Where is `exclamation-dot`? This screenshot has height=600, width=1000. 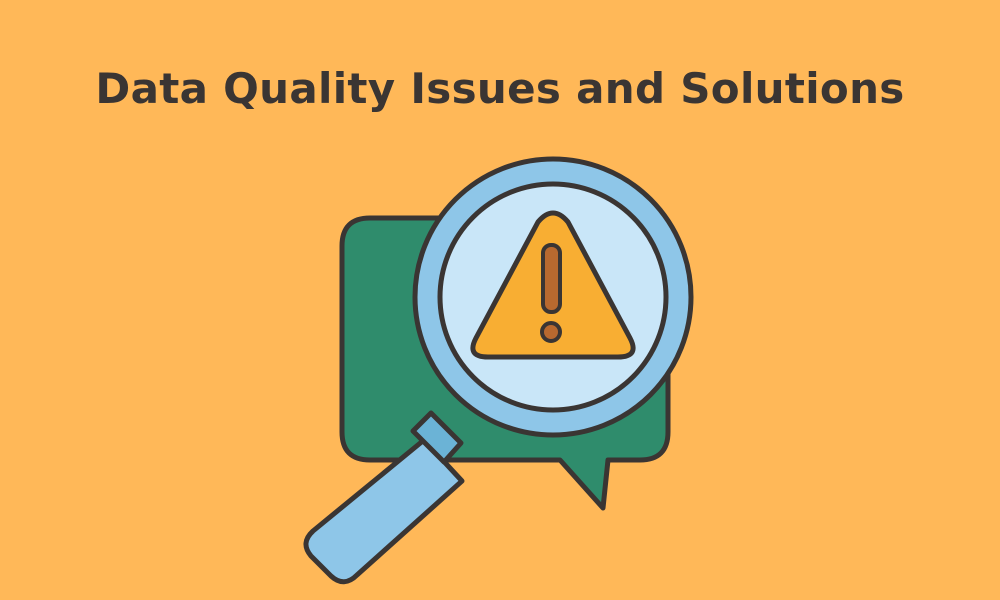
exclamation-dot is located at coordinates (551, 332).